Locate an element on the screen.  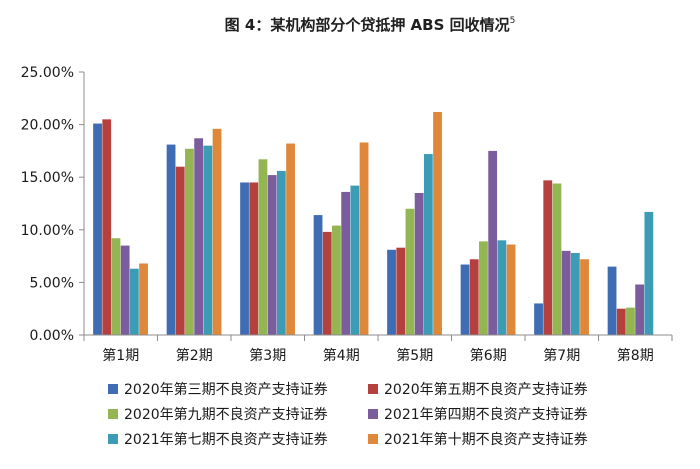
y-tick-label: 0.00% is located at coordinates (52, 336).